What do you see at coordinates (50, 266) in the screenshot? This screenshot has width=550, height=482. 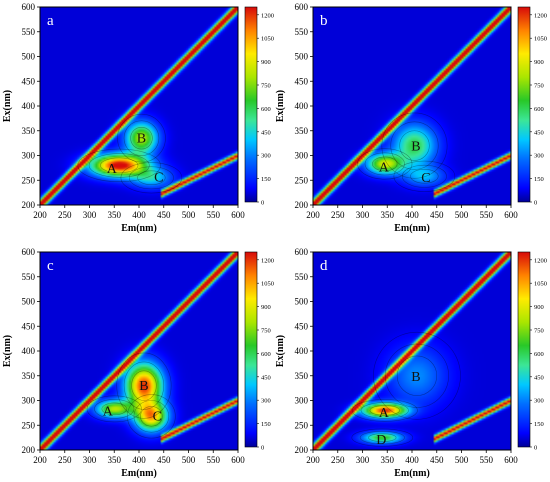 I see `panel-label: c` at bounding box center [50, 266].